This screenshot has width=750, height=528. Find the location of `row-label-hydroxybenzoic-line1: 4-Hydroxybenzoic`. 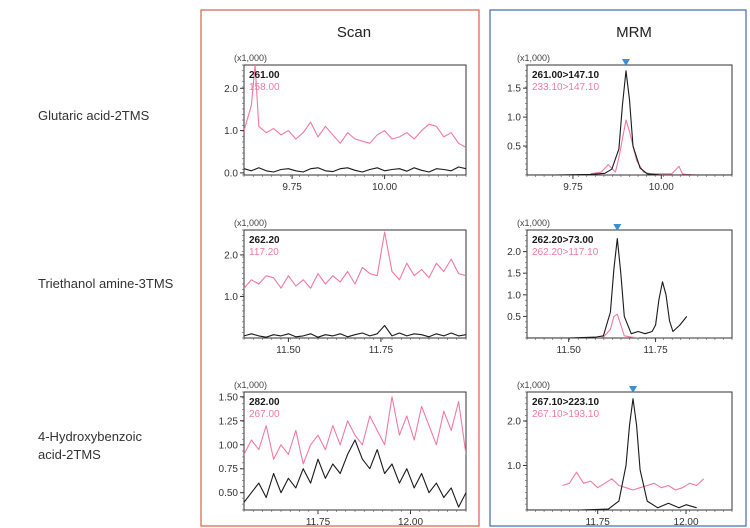

row-label-hydroxybenzoic-line1: 4-Hydroxybenzoic is located at coordinates (90, 436).